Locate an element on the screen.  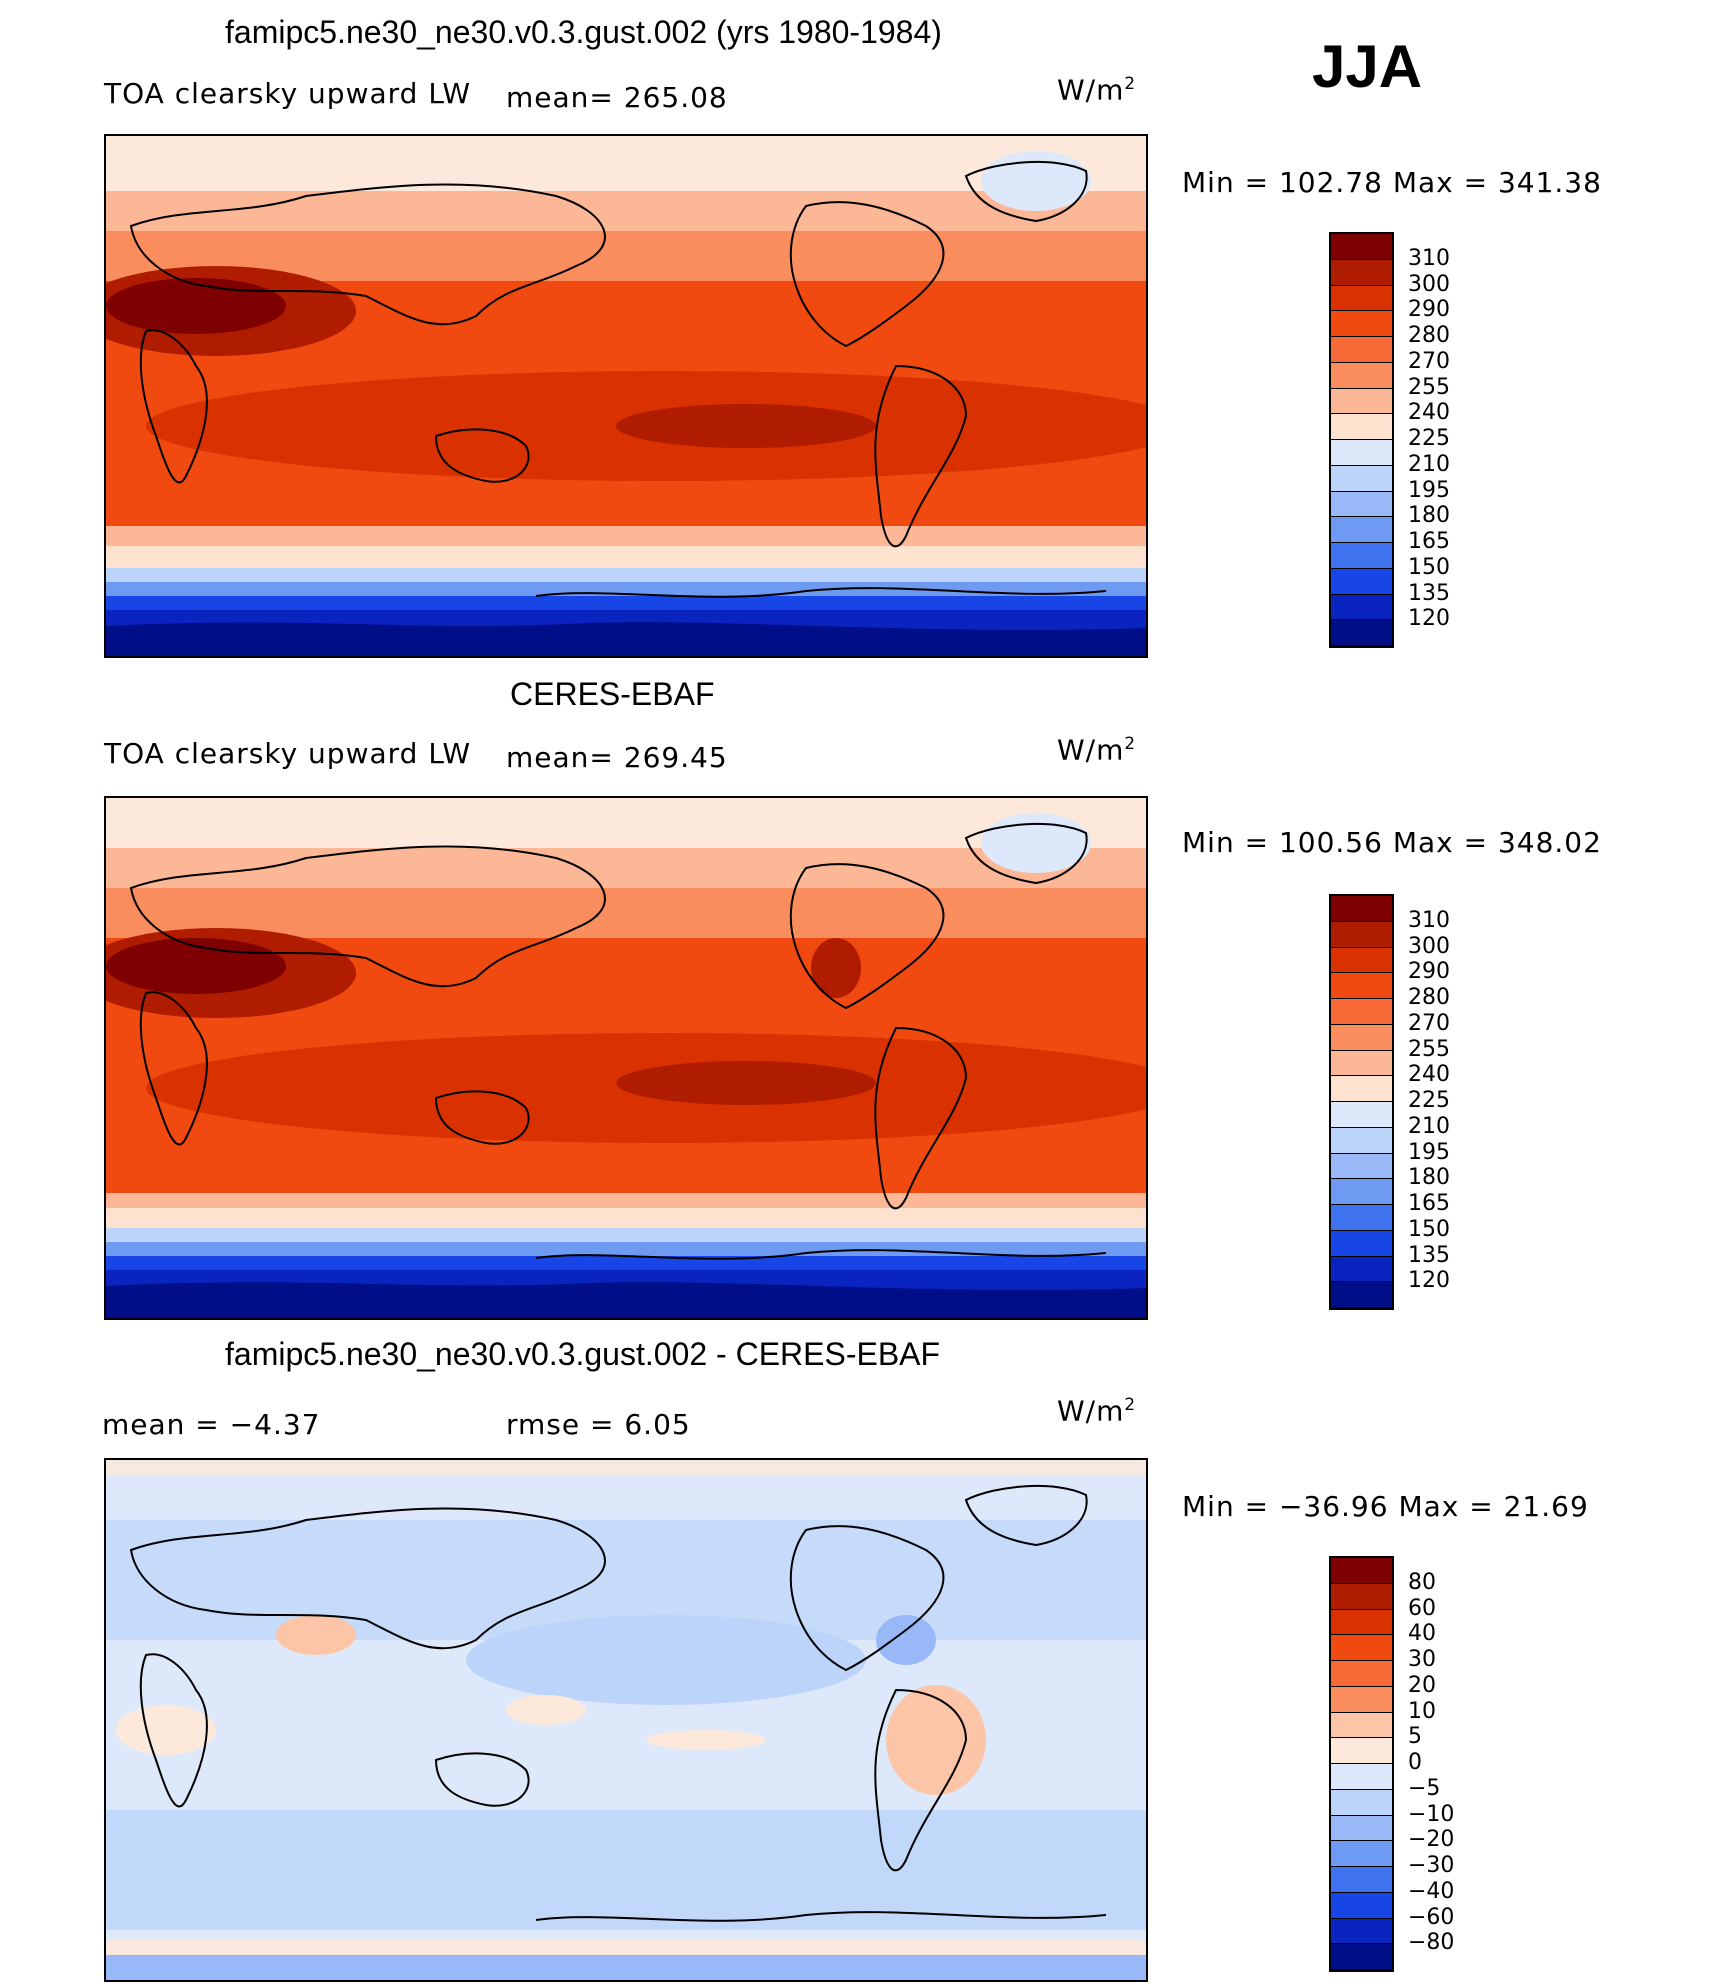
panel-2-units: W/m2 is located at coordinates (1096, 749).